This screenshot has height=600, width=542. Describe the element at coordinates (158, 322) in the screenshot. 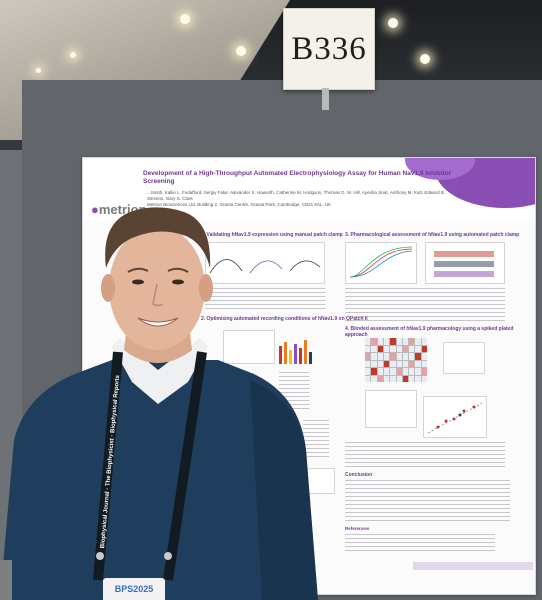

I see `smile` at that location.